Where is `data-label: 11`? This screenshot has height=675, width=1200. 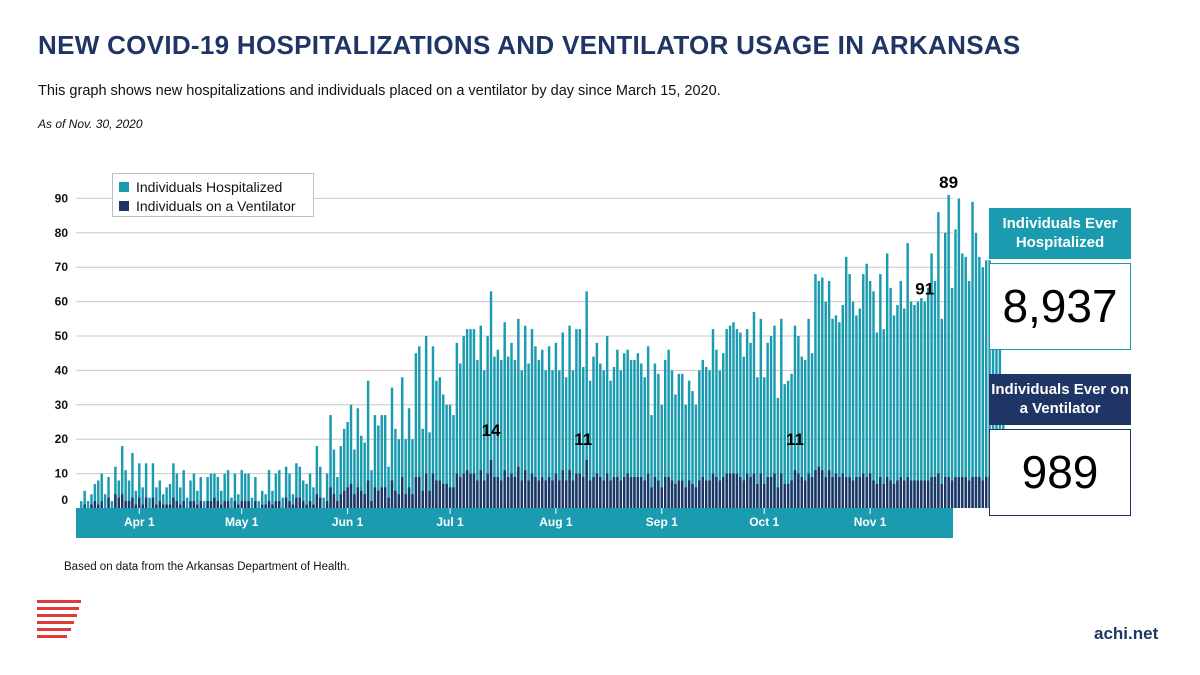
data-label: 11 is located at coordinates (795, 439).